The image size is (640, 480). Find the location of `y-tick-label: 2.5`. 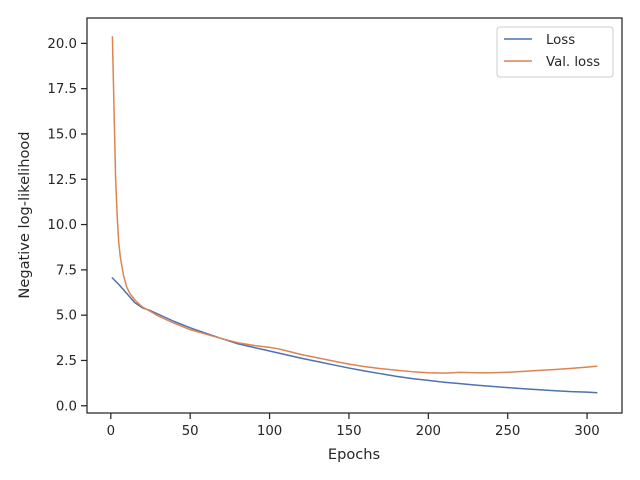

y-tick-label: 2.5 is located at coordinates (66, 361).